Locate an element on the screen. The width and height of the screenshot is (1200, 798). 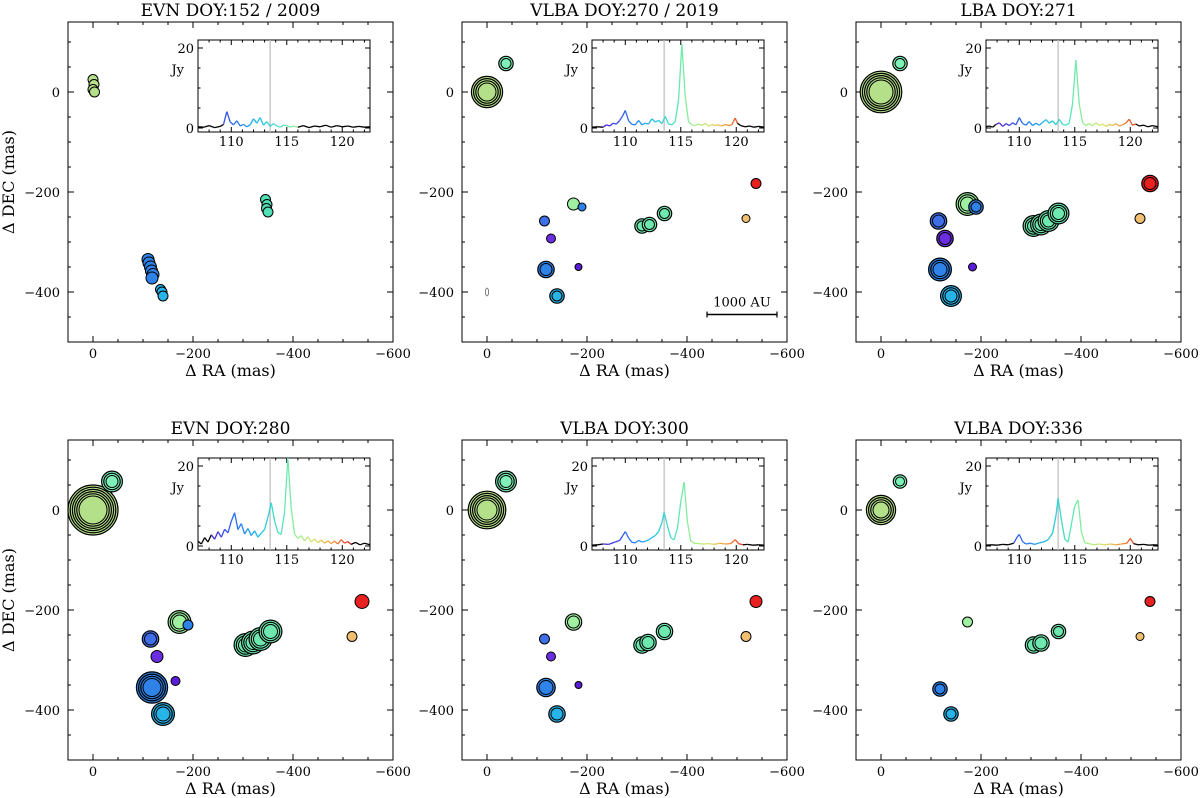
panel-title: EVN DOY:152 / 2009 is located at coordinates (231, 11).